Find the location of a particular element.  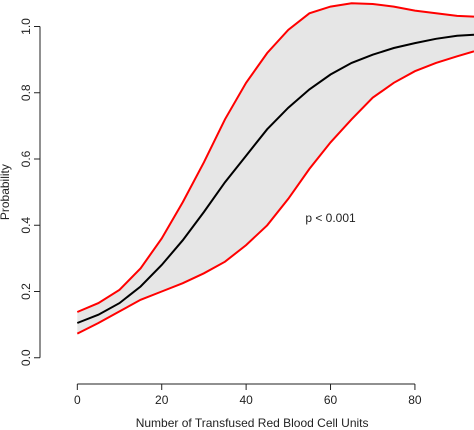

y-tick-label: 0.0 is located at coordinates (26, 357).